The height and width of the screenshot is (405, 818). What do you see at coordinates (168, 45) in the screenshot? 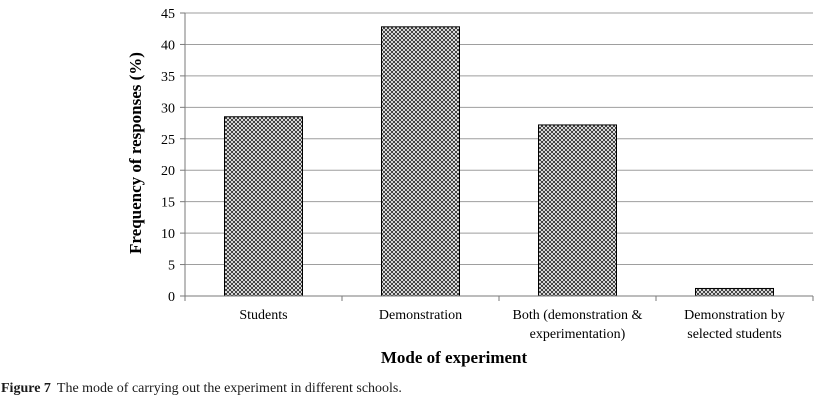
I see `y-tick-label-40: 40` at bounding box center [168, 45].